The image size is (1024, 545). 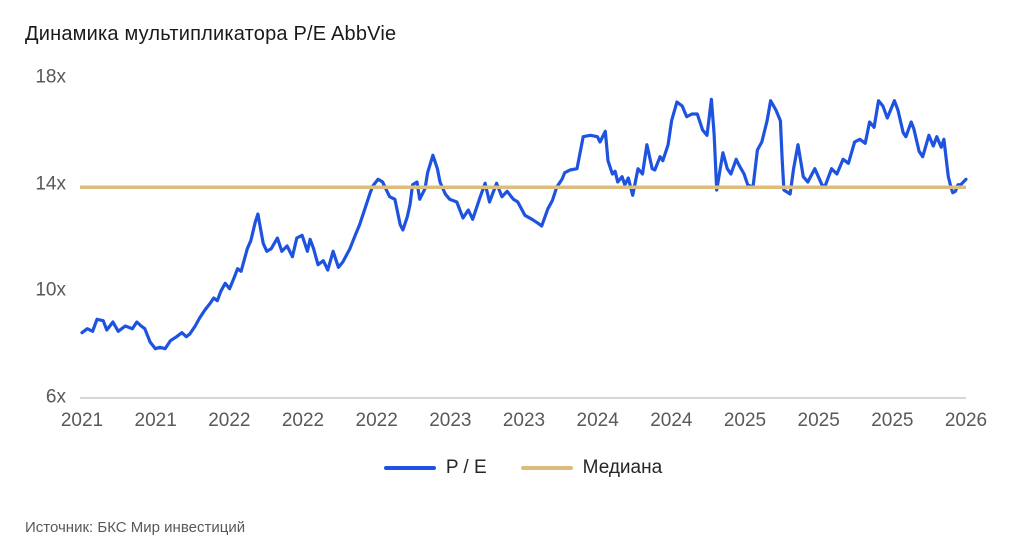 I want to click on y-tick-label: 6x, so click(x=55, y=397).